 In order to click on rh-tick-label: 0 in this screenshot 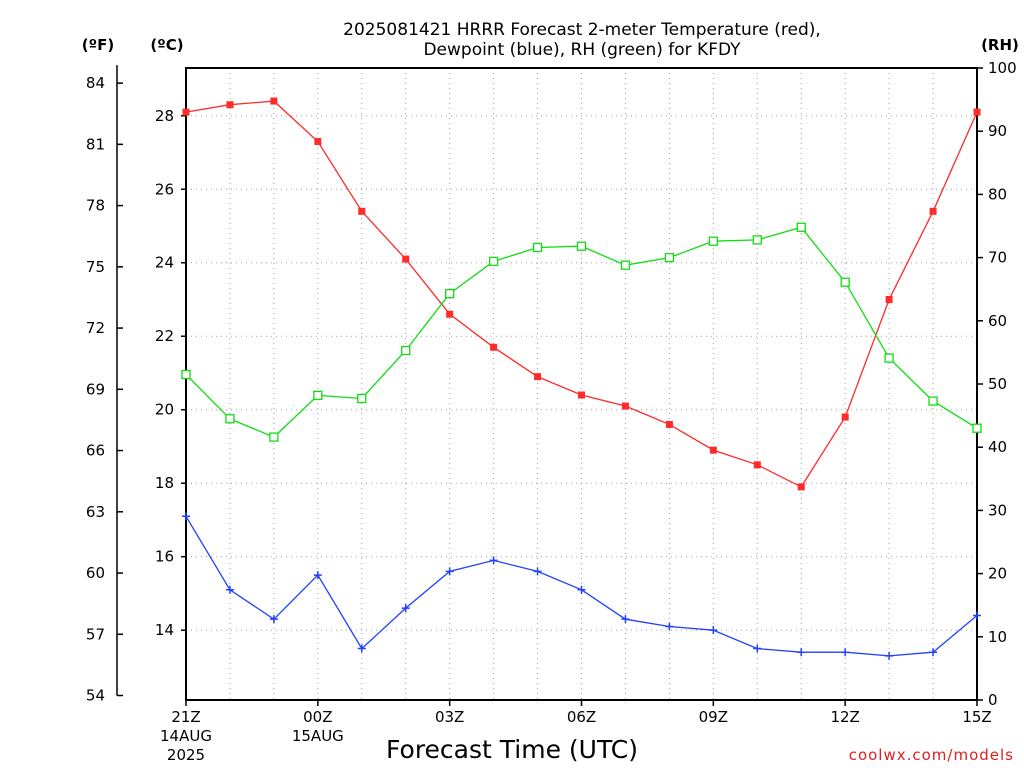, I will do `click(993, 700)`.